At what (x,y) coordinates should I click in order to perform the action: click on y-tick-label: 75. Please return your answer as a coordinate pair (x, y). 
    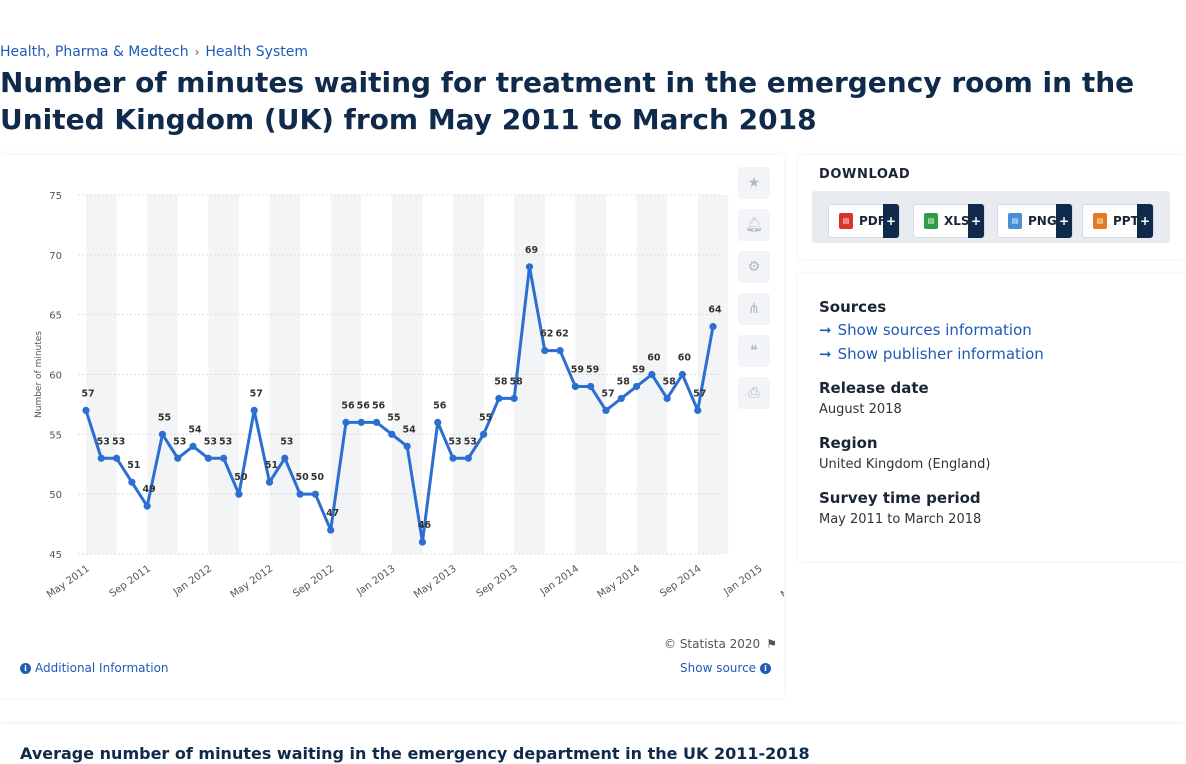
    Looking at the image, I should click on (55, 196).